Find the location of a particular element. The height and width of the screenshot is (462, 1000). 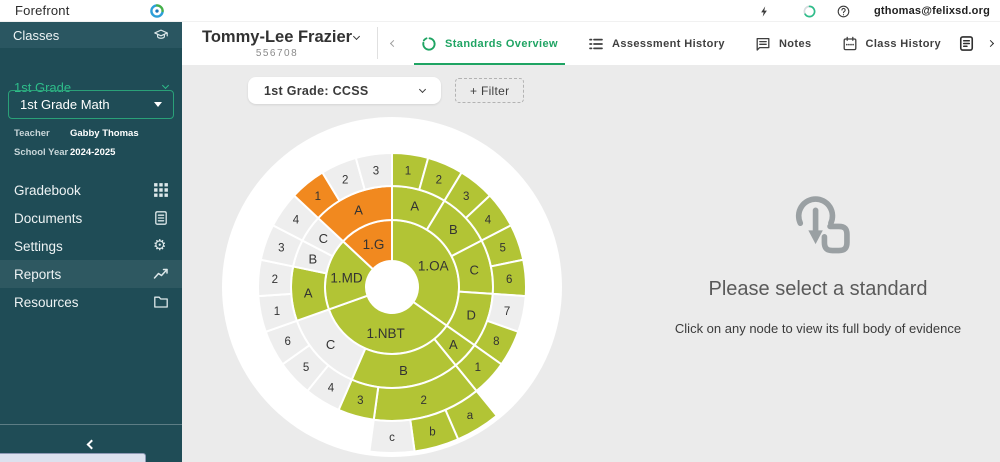

class-info-row: Teacher Gabby Thomas is located at coordinates (94, 133).